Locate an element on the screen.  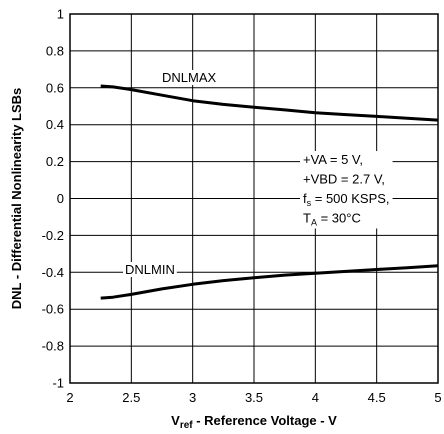
x-axis-label: Vref - Reference Voltage - V is located at coordinates (254, 422).